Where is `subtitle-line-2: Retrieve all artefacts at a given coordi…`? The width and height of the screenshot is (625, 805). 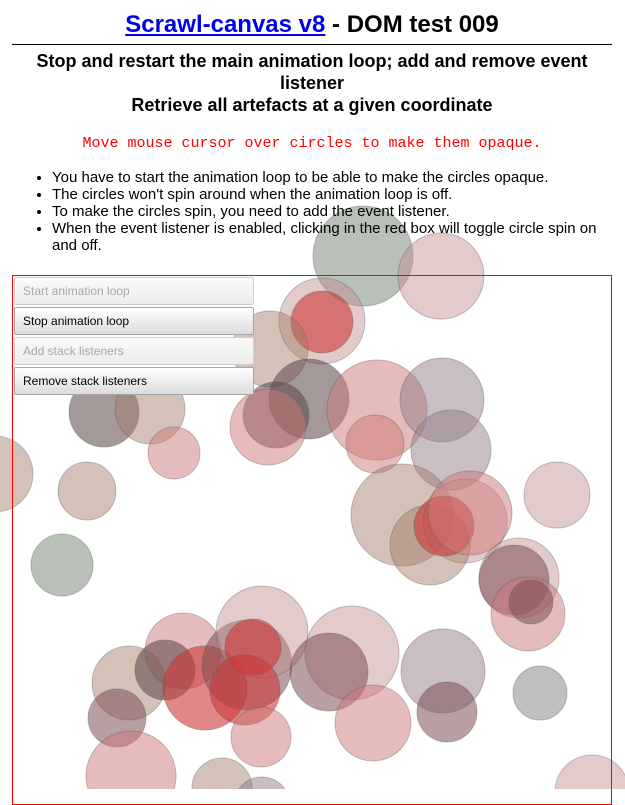 subtitle-line-2: Retrieve all artefacts at a given coordi… is located at coordinates (312, 105).